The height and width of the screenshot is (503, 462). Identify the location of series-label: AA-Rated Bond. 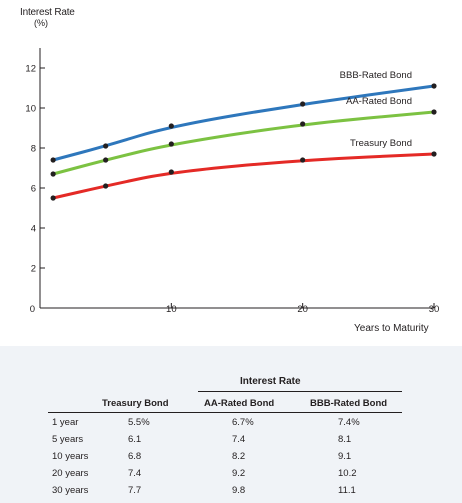
(379, 101).